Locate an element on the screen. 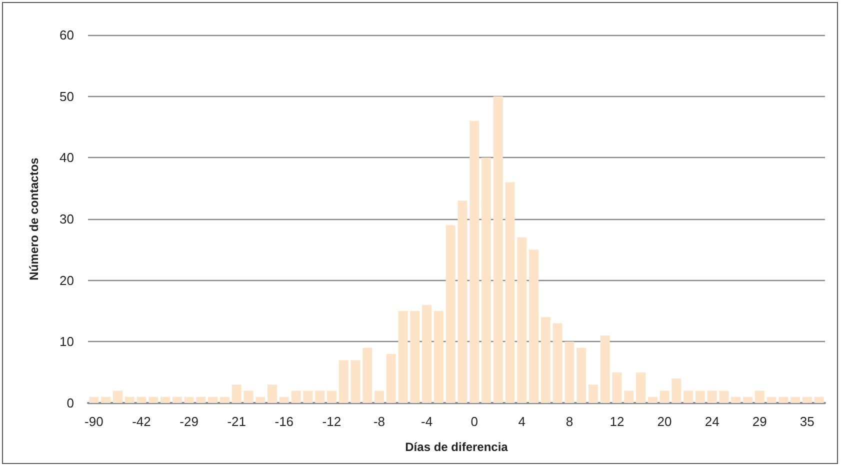  x-tick-label: 0 is located at coordinates (474, 421).